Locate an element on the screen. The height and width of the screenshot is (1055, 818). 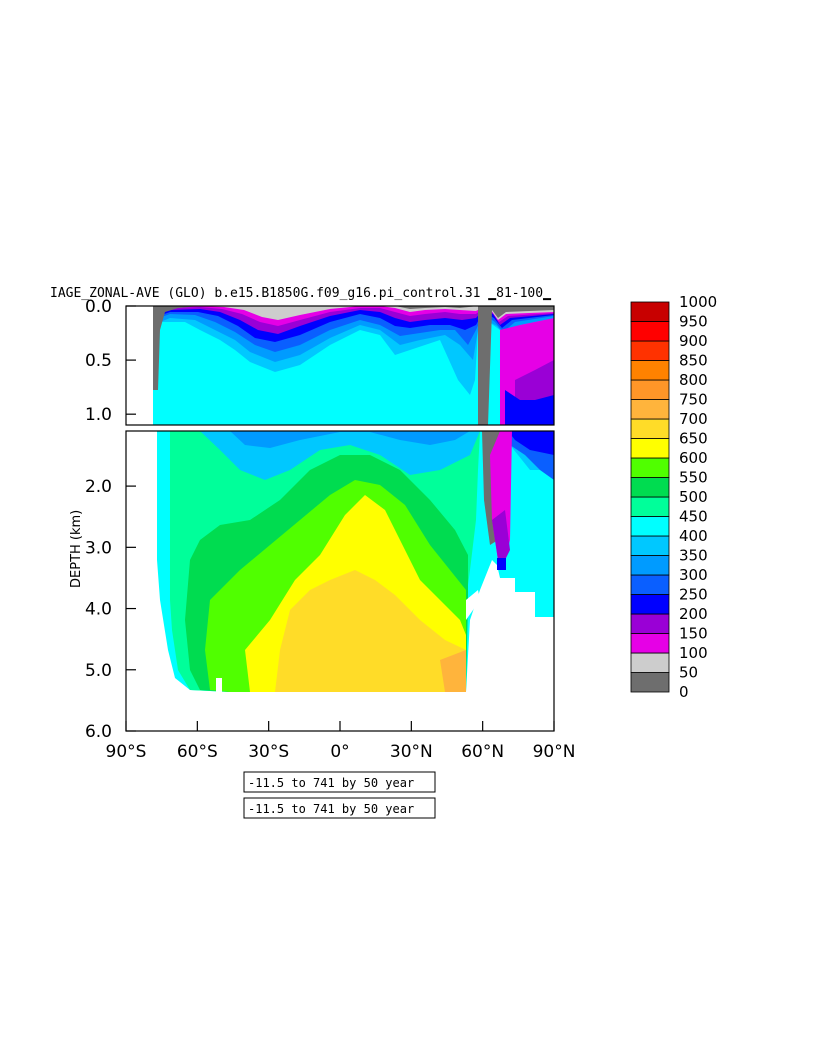
y-axis: 0.0 0.5 1.0 2.0 3.0 4.0 5.0 6.0 is located at coordinates (110, 519).